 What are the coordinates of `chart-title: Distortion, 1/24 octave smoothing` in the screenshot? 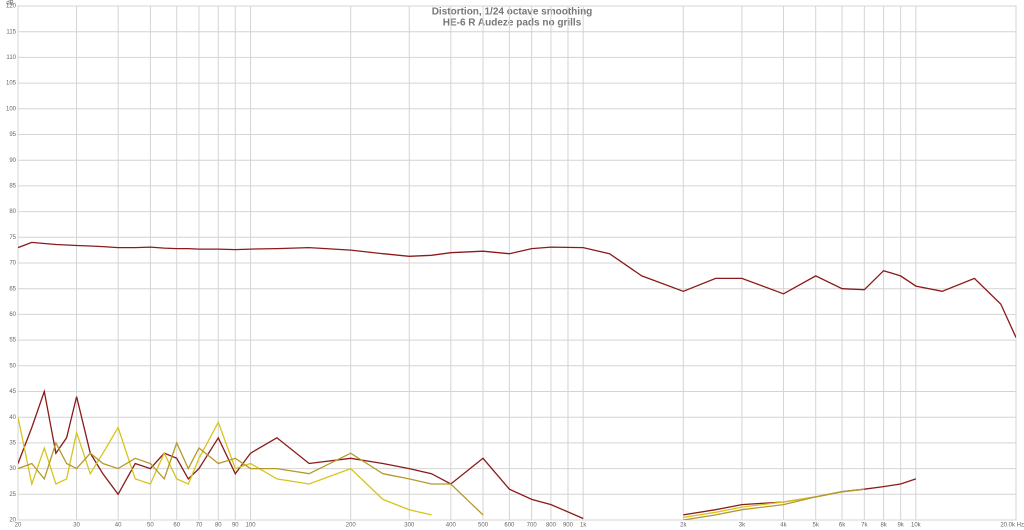 It's located at (512, 12).